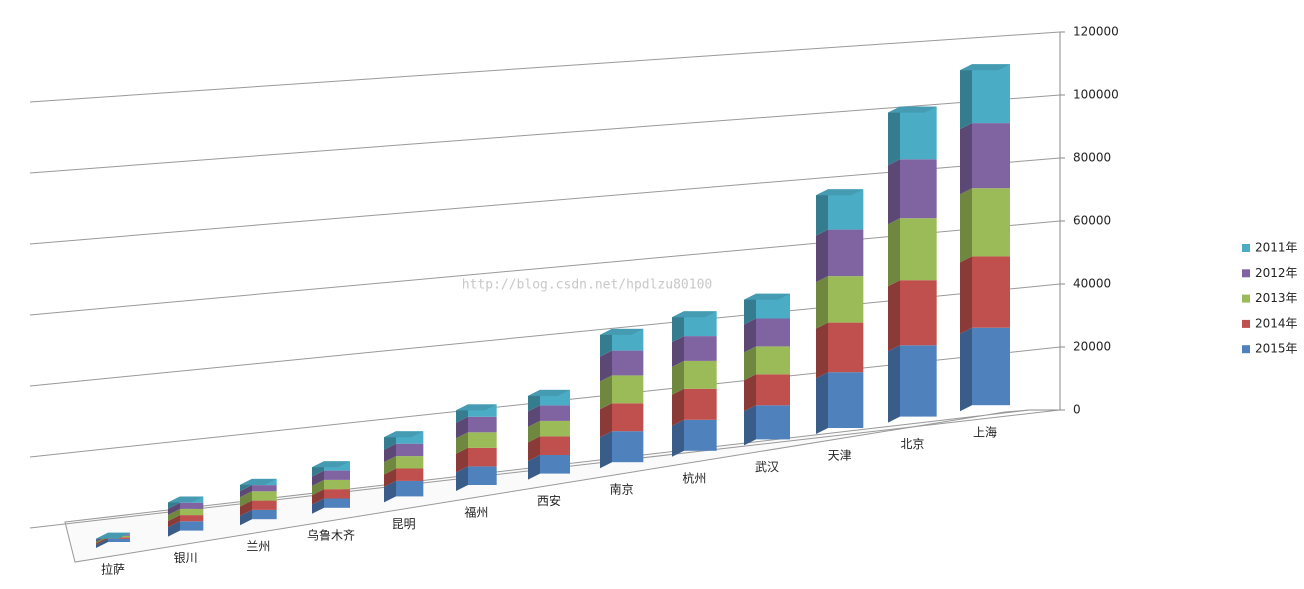 This screenshot has height=589, width=1304. What do you see at coordinates (1092, 347) in the screenshot?
I see `y-tick-label: 20000` at bounding box center [1092, 347].